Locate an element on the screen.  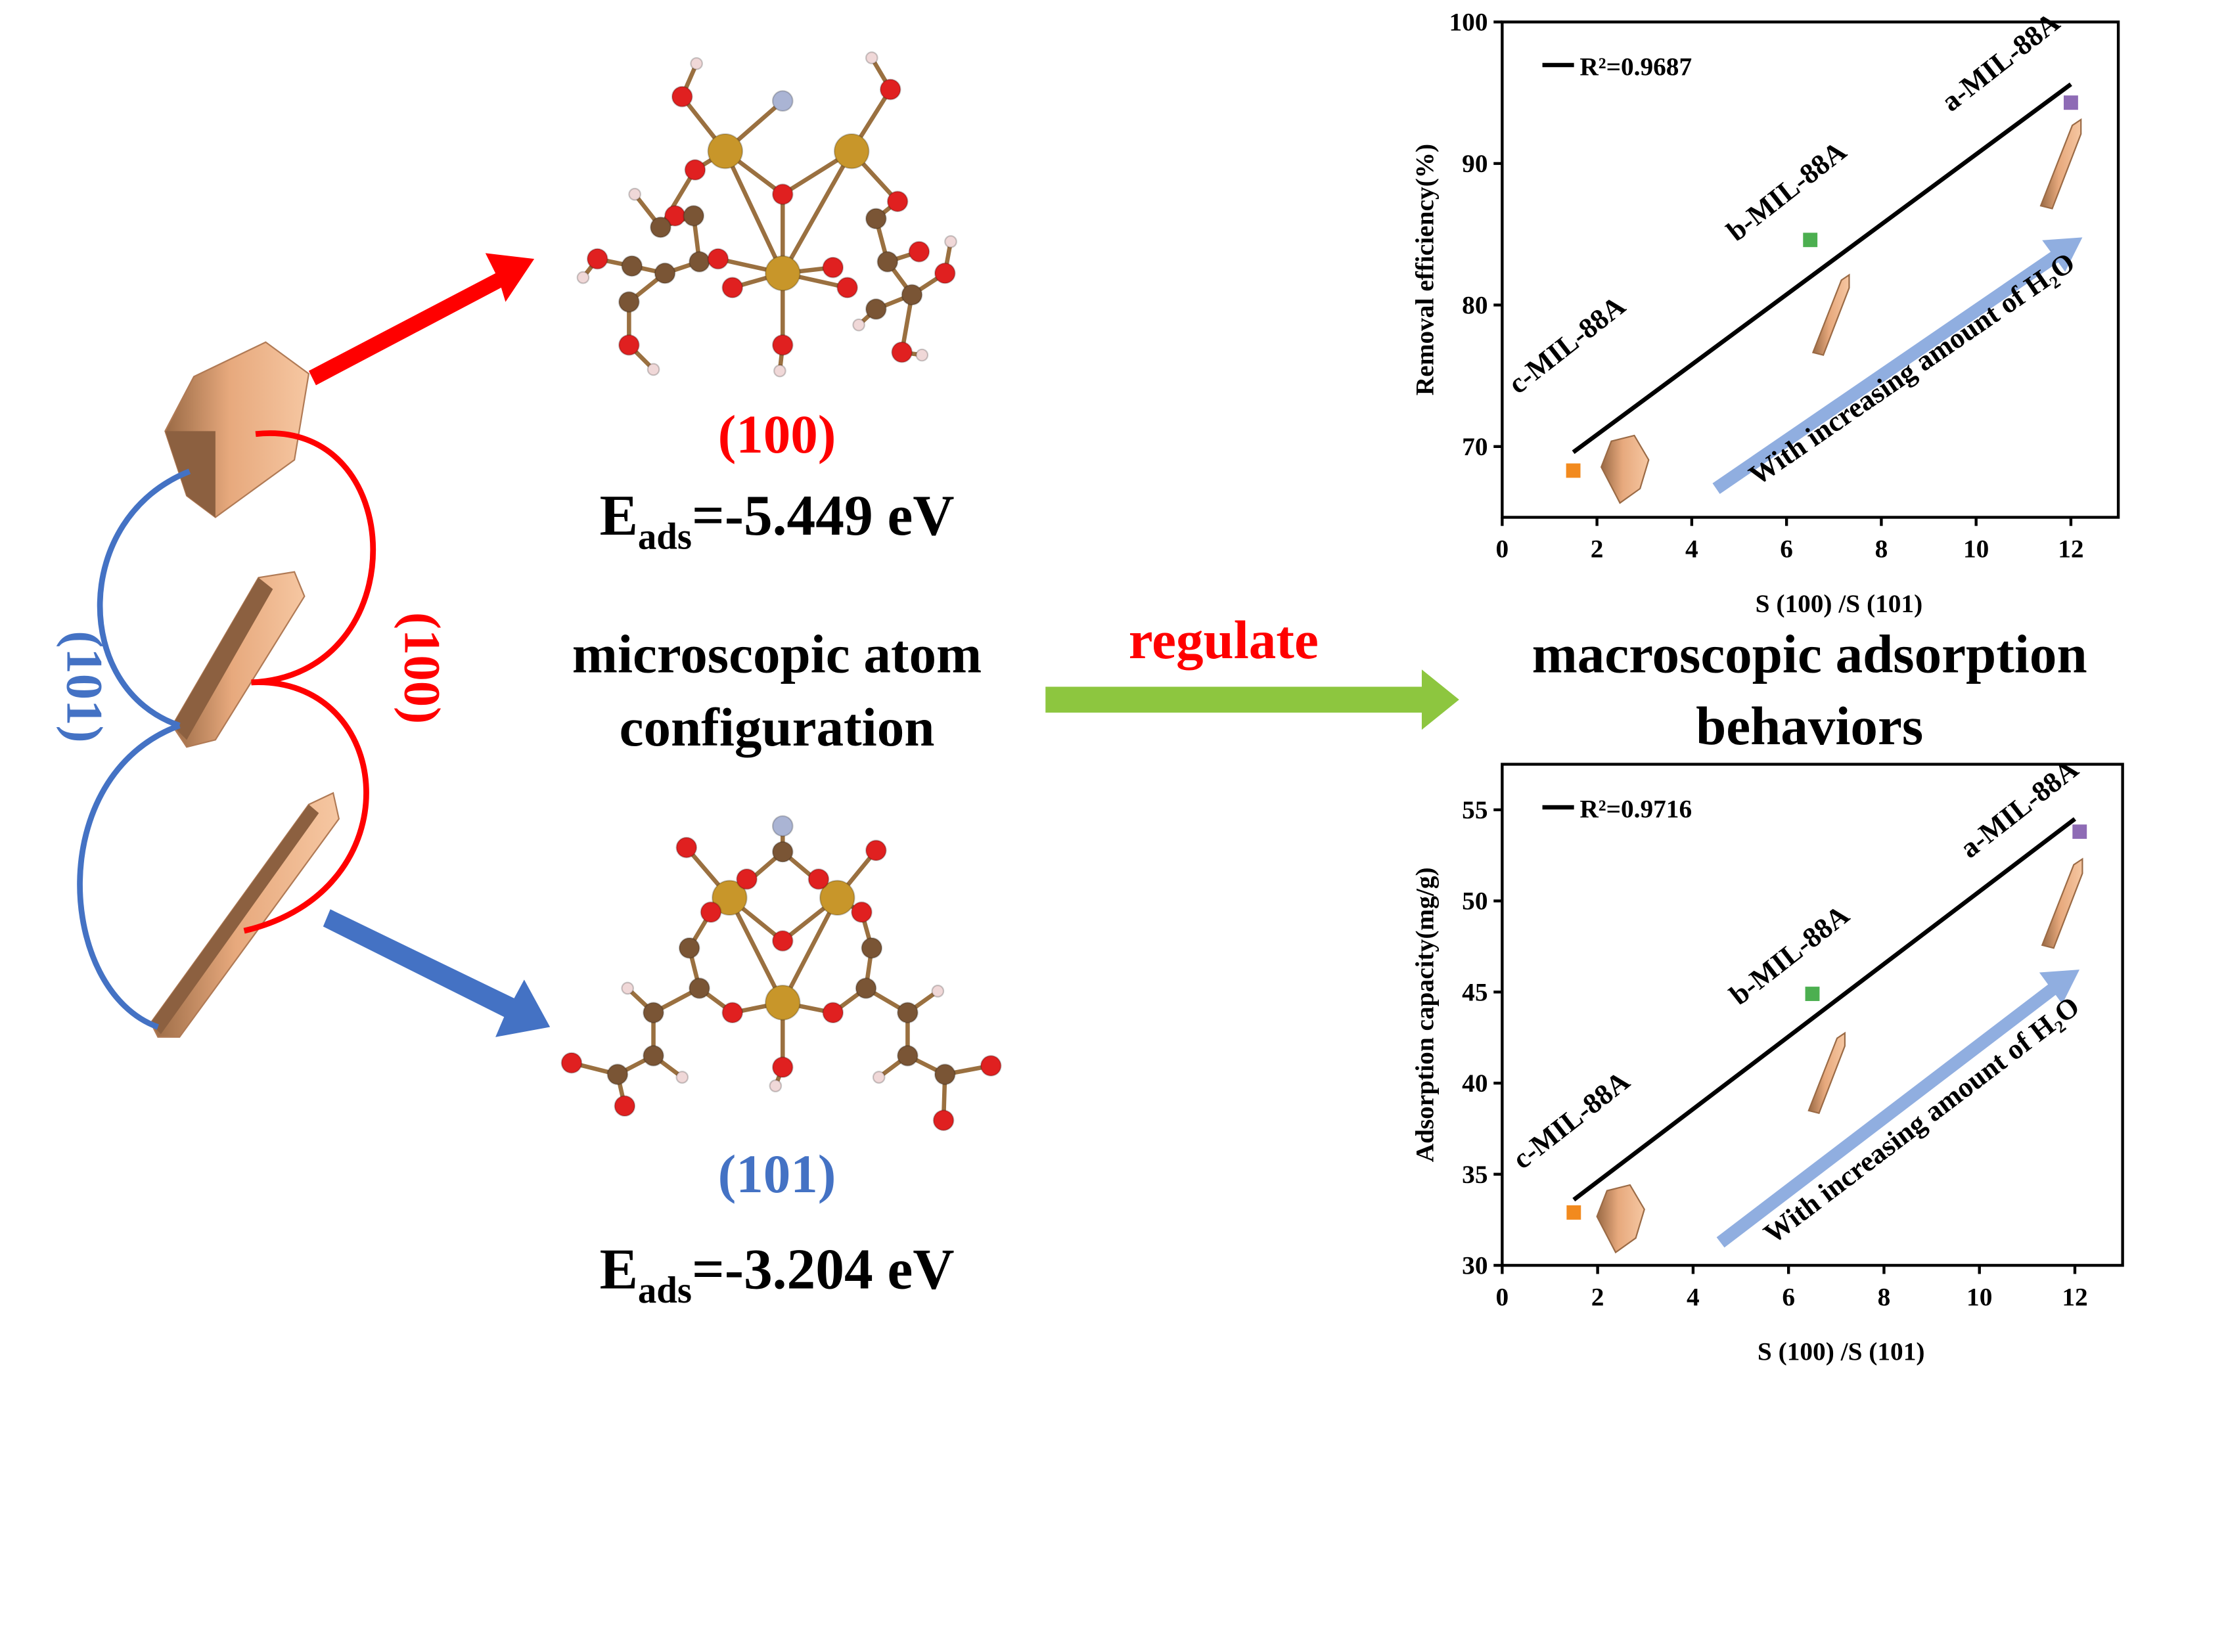
y-tick-label: 55 is located at coordinates (1475, 809).